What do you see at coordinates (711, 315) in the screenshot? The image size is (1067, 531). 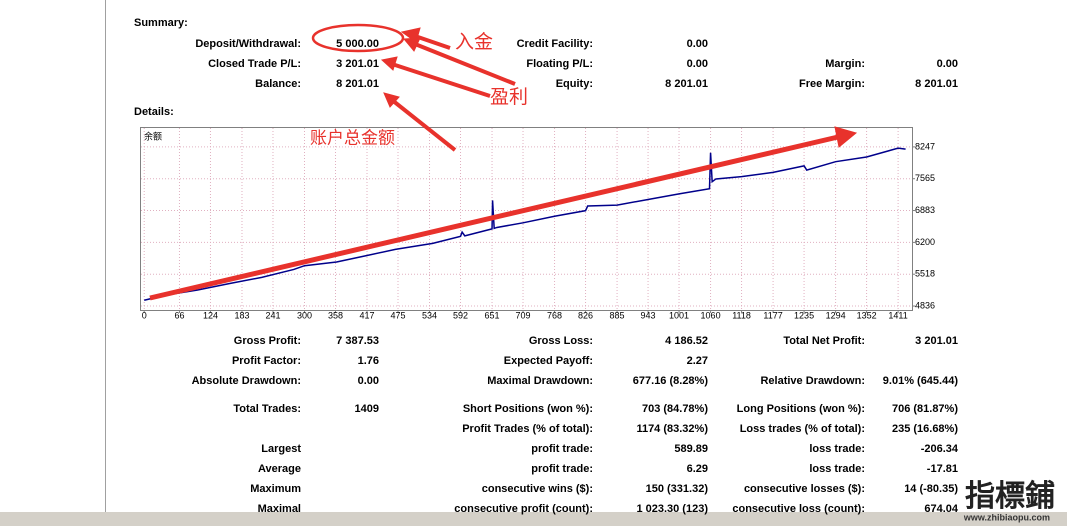 I see `x-tick-label: 1060` at bounding box center [711, 315].